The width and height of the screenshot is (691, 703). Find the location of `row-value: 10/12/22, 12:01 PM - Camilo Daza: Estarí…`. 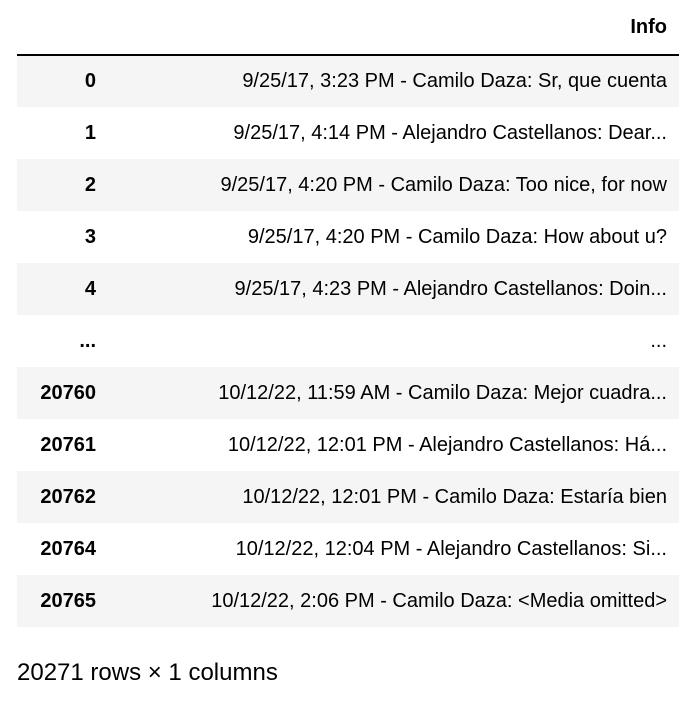

row-value: 10/12/22, 12:01 PM - Camilo Daza: Estarí… is located at coordinates (454, 496).